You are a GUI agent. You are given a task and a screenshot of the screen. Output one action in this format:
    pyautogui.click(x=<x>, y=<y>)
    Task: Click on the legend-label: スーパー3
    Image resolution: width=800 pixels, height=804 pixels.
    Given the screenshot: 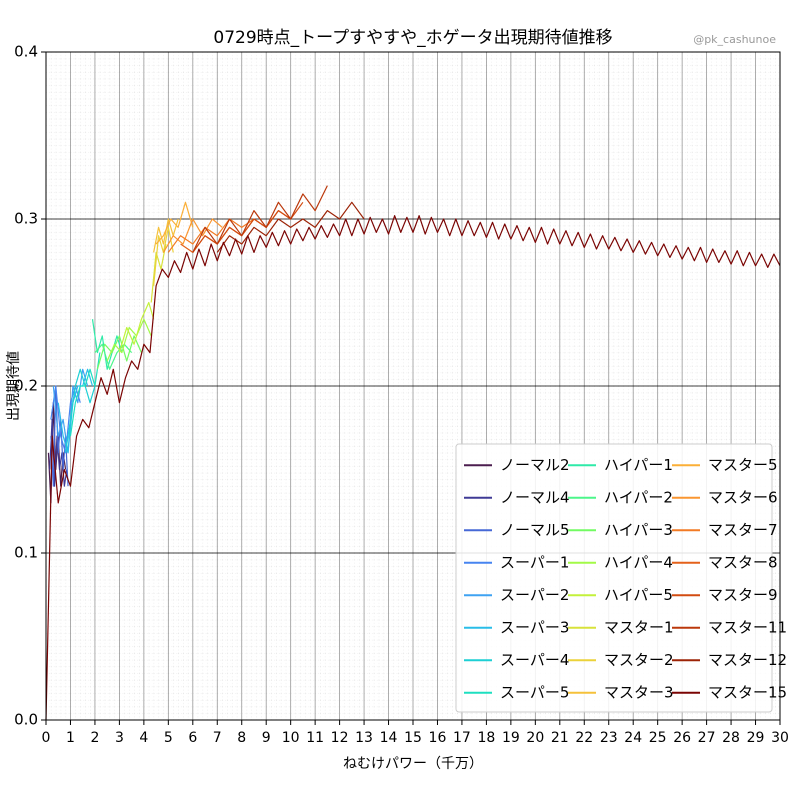 What is the action you would take?
    pyautogui.click(x=534, y=627)
    